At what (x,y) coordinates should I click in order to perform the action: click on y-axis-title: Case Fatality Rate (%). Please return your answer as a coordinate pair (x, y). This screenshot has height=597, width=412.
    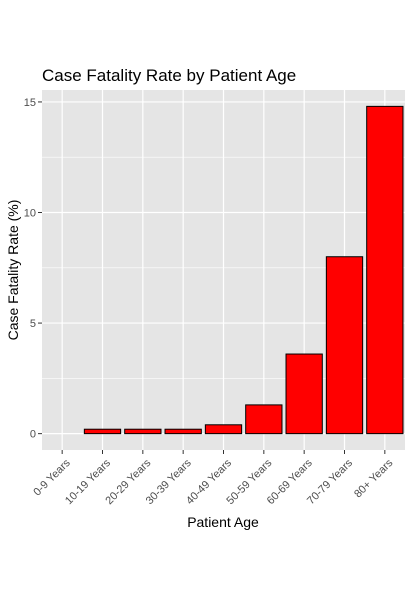
    Looking at the image, I should click on (13, 270).